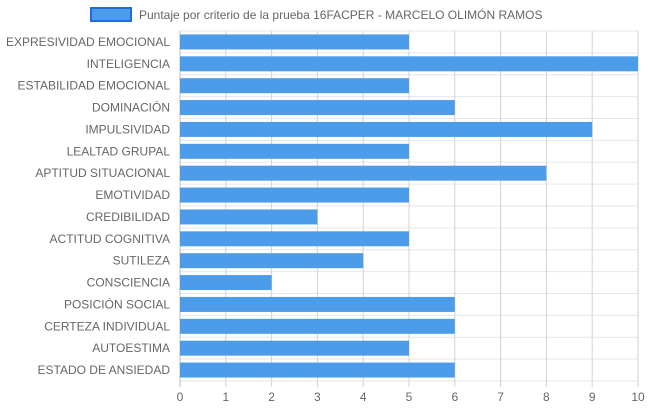  What do you see at coordinates (102, 173) in the screenshot?
I see `category-label: APTITUD SITUACIONAL` at bounding box center [102, 173].